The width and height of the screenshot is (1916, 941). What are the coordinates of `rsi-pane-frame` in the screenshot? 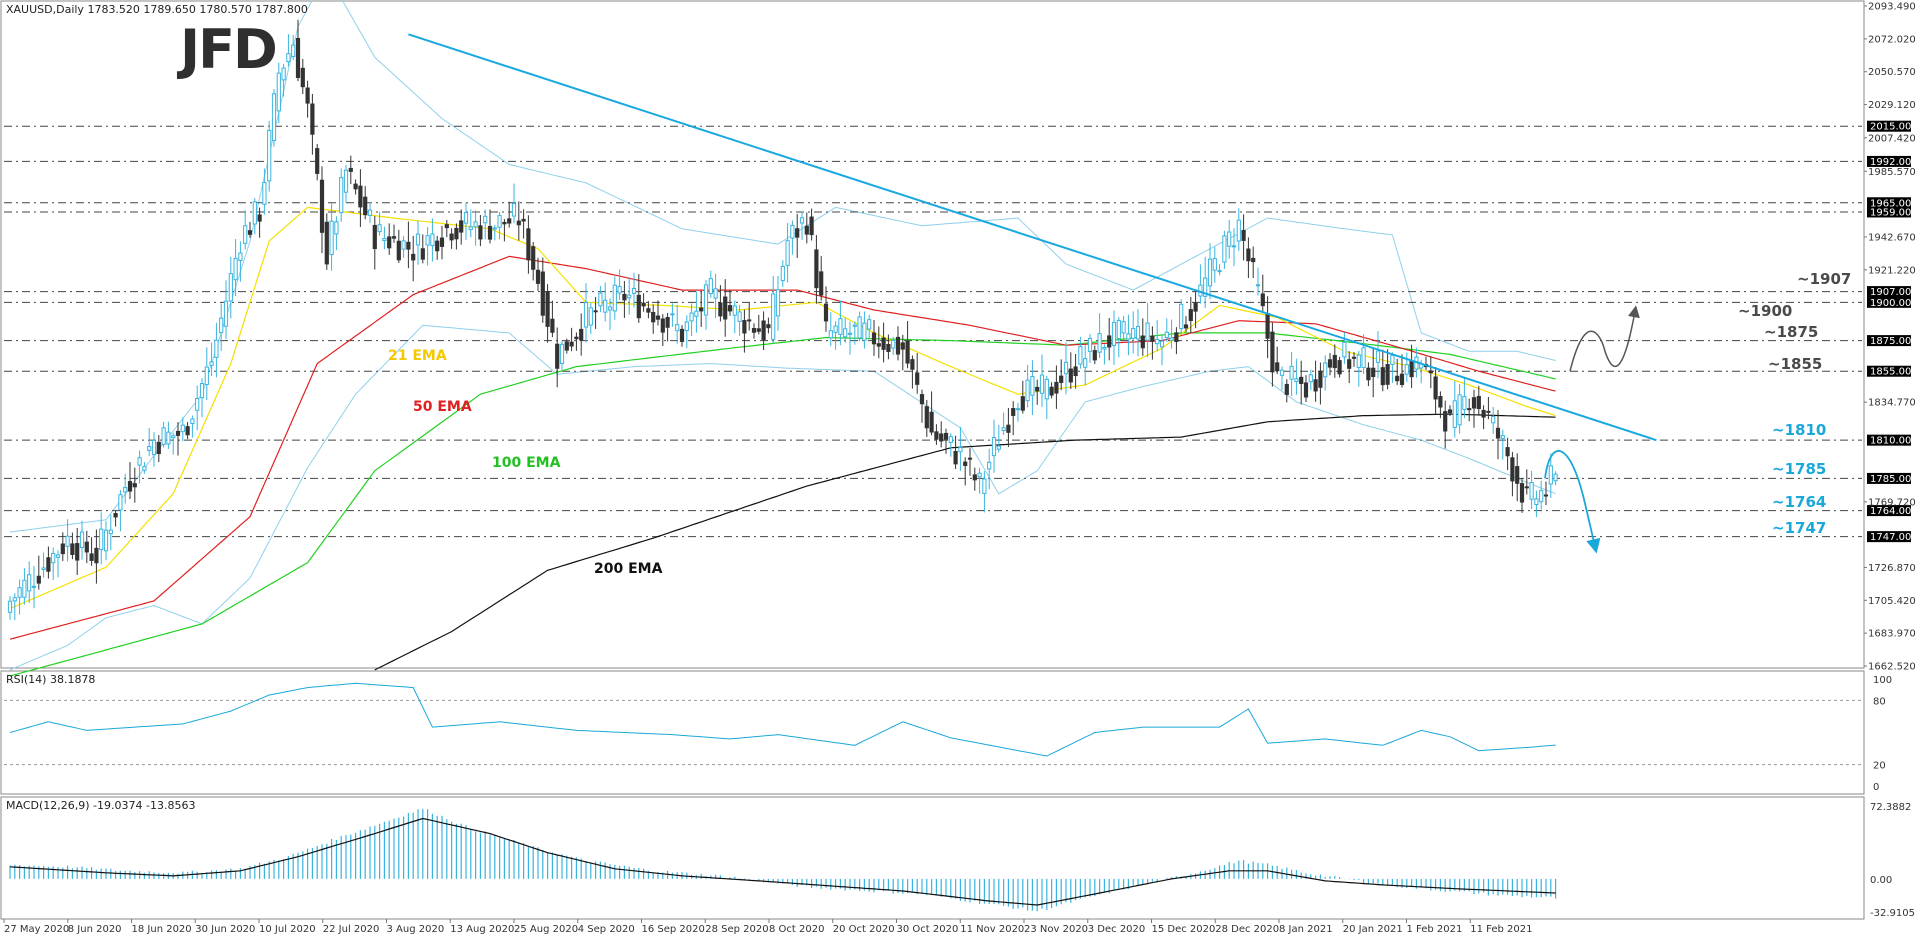 It's located at (932, 732).